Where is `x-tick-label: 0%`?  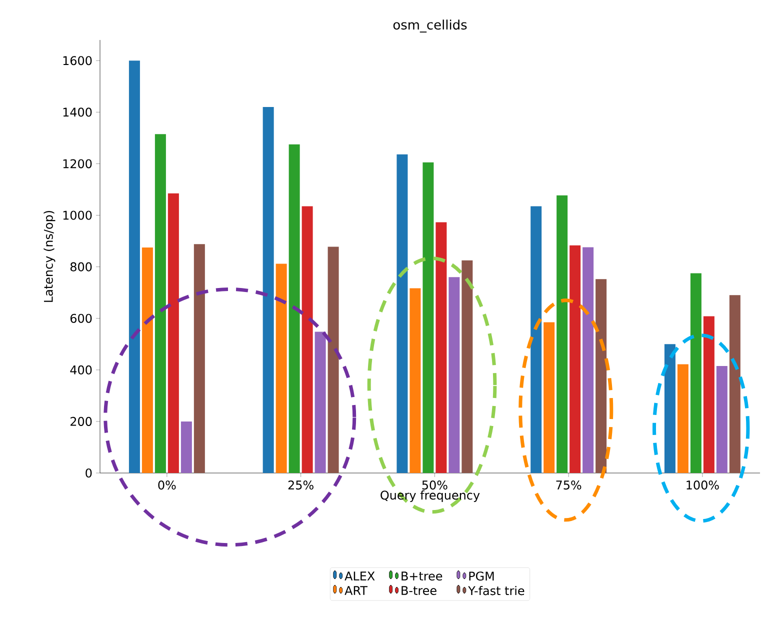 x-tick-label: 0% is located at coordinates (167, 485).